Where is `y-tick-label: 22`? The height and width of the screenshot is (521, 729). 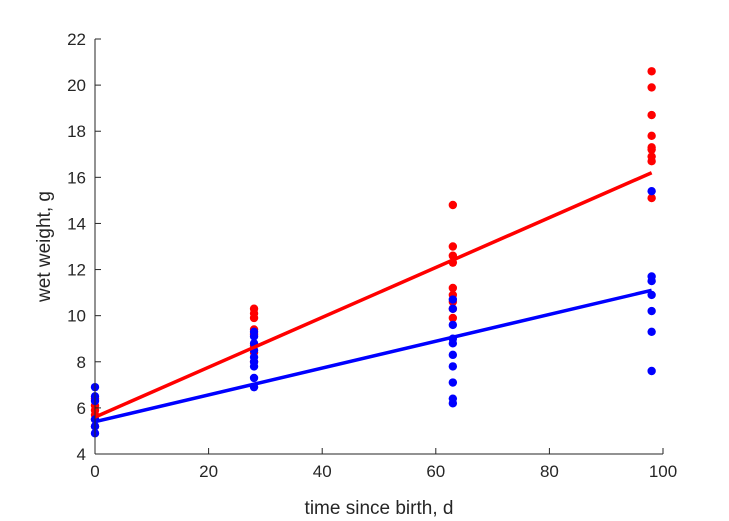 y-tick-label: 22 is located at coordinates (76, 39).